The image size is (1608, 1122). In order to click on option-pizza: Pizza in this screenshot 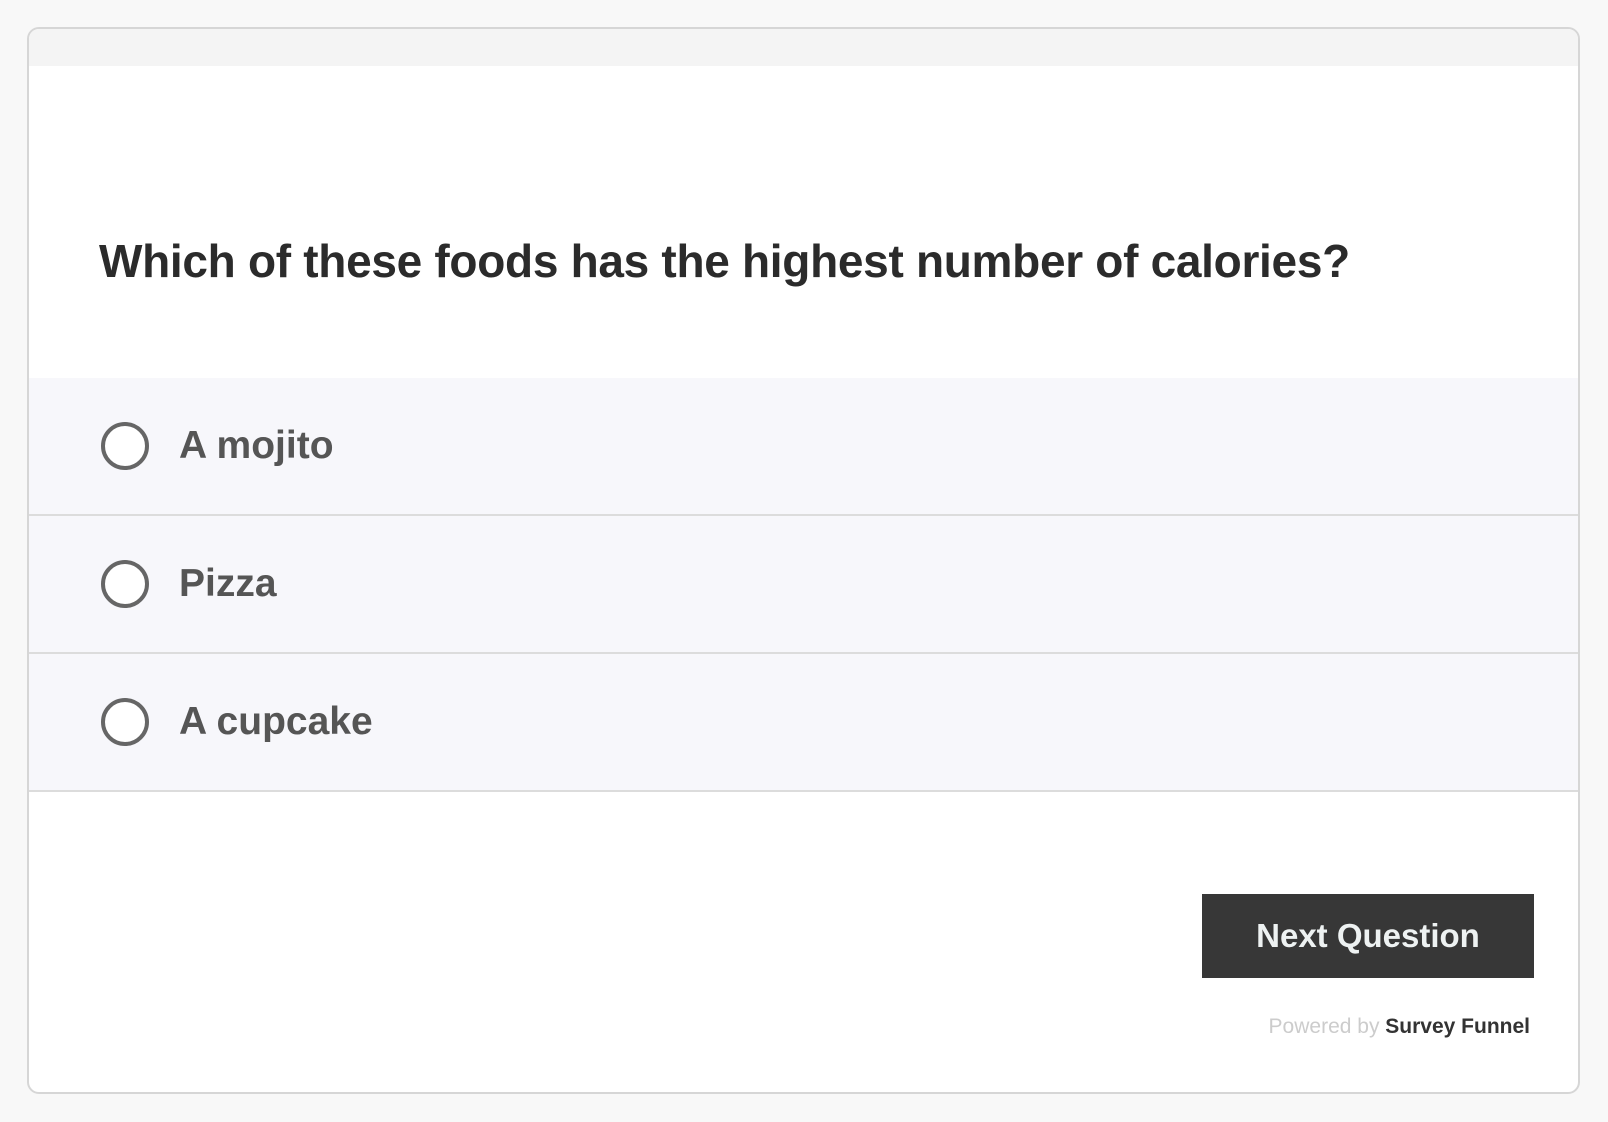, I will do `click(803, 585)`.